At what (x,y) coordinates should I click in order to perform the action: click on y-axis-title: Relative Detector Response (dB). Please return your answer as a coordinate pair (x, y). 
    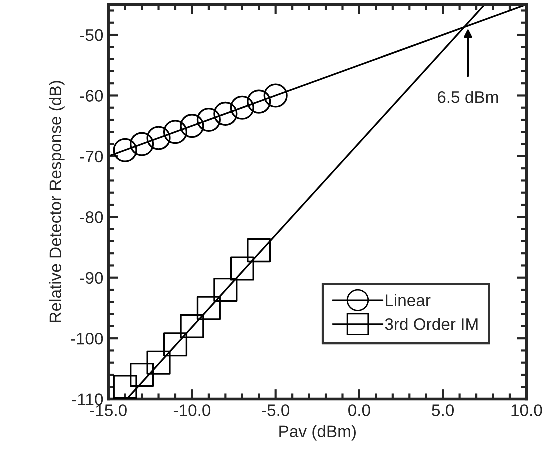
    Looking at the image, I should click on (57, 201).